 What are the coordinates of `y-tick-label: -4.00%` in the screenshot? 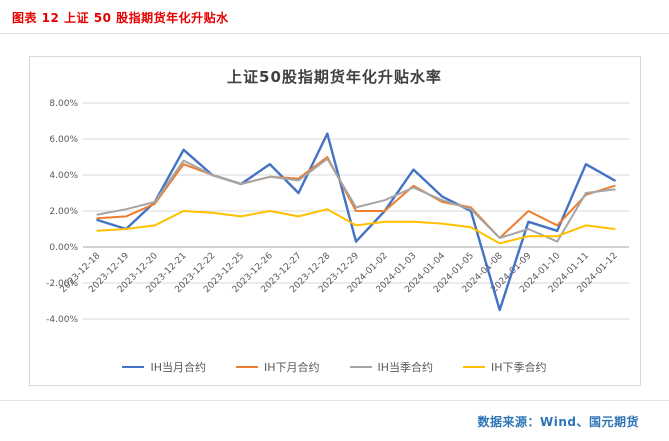 It's located at (62, 320).